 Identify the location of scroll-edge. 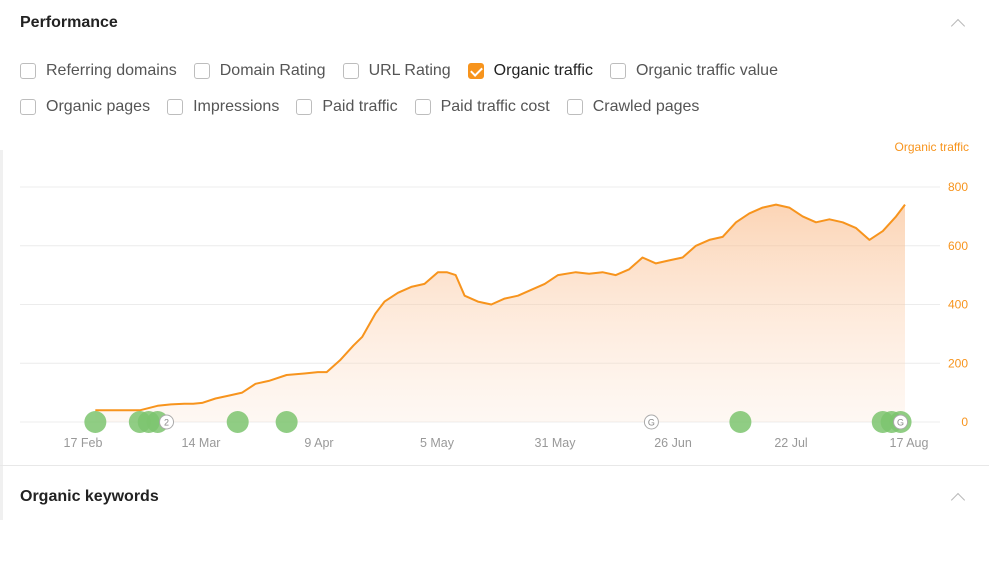
(1, 335).